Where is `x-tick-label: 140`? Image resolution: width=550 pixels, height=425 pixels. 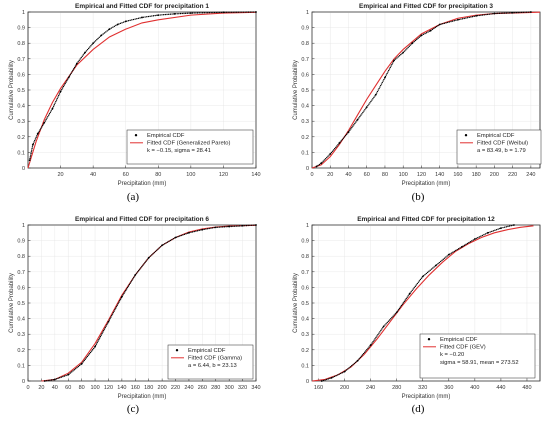
x-tick-label: 140 is located at coordinates (439, 175).